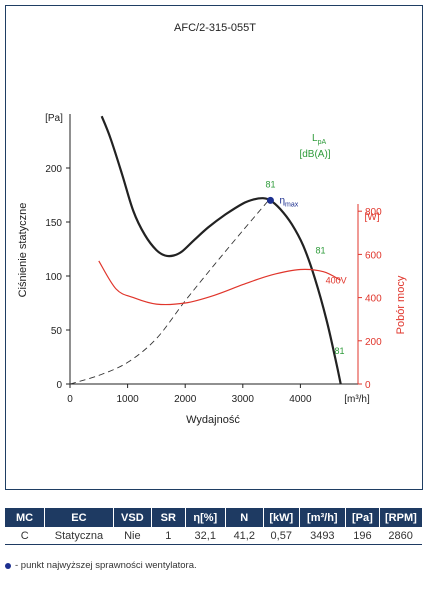  What do you see at coordinates (281, 517) in the screenshot?
I see `header-kw: [kW]` at bounding box center [281, 517].